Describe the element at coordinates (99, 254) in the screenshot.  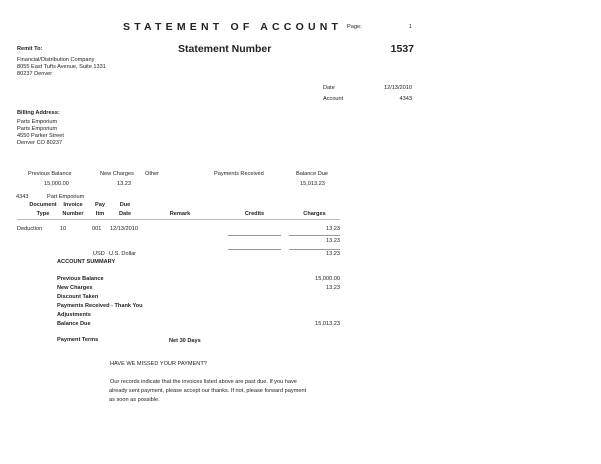
I see `currency-code: USD` at that location.